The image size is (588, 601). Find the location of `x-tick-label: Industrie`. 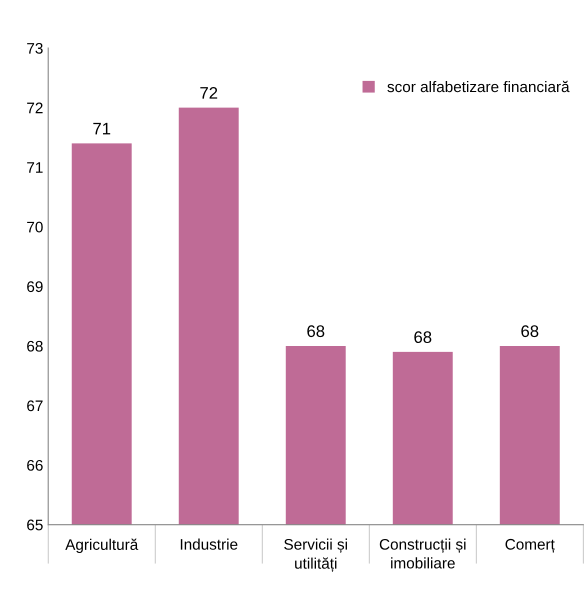

x-tick-label: Industrie is located at coordinates (209, 544).